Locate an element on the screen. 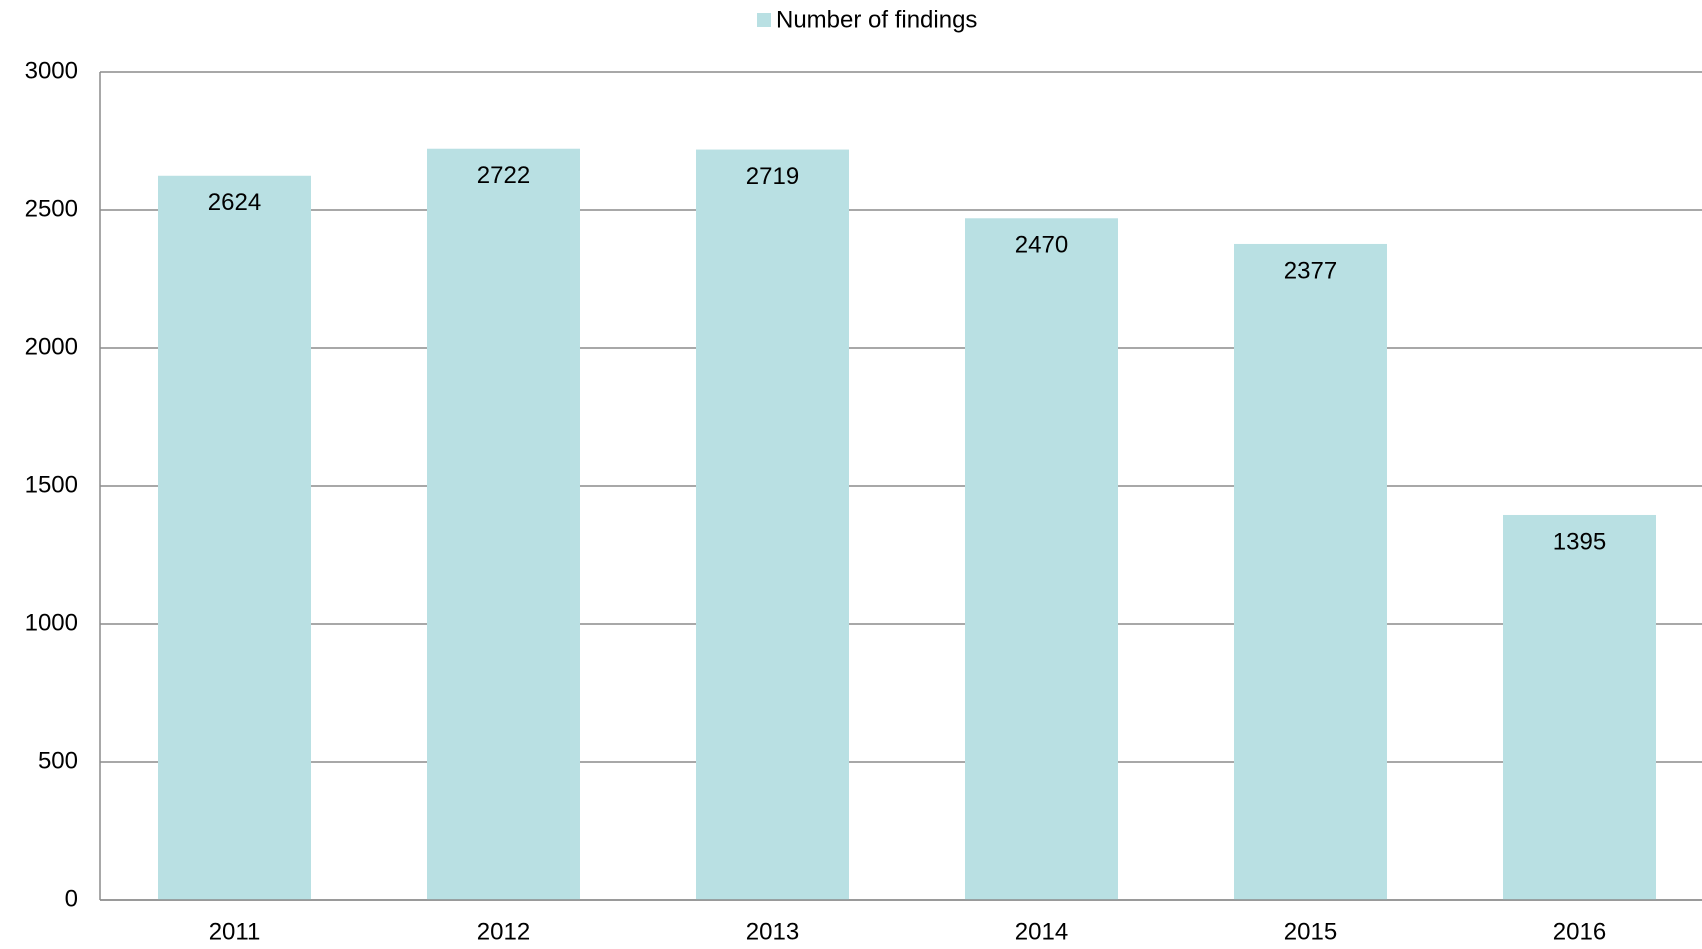 This screenshot has height=949, width=1702. y-tick-label: 500 is located at coordinates (58, 760).